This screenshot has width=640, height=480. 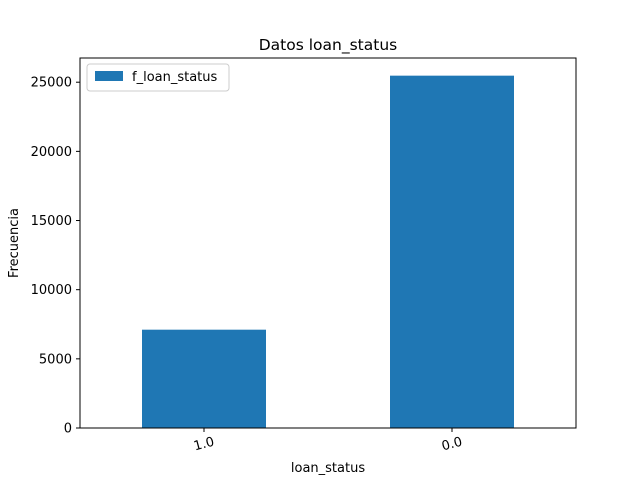 I want to click on y-tick-label: 0, so click(x=68, y=429).